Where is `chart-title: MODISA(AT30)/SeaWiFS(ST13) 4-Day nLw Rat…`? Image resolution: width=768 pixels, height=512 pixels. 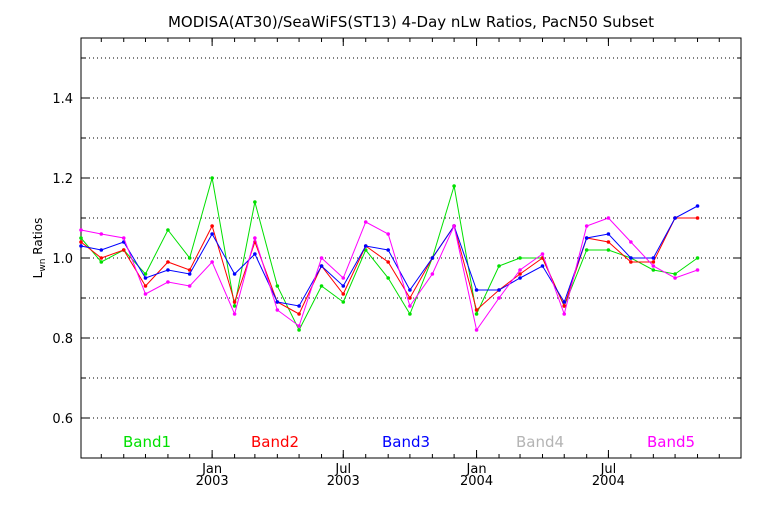
chart-title: MODISA(AT30)/SeaWiFS(ST13) 4-Day nLw Rat… is located at coordinates (411, 22).